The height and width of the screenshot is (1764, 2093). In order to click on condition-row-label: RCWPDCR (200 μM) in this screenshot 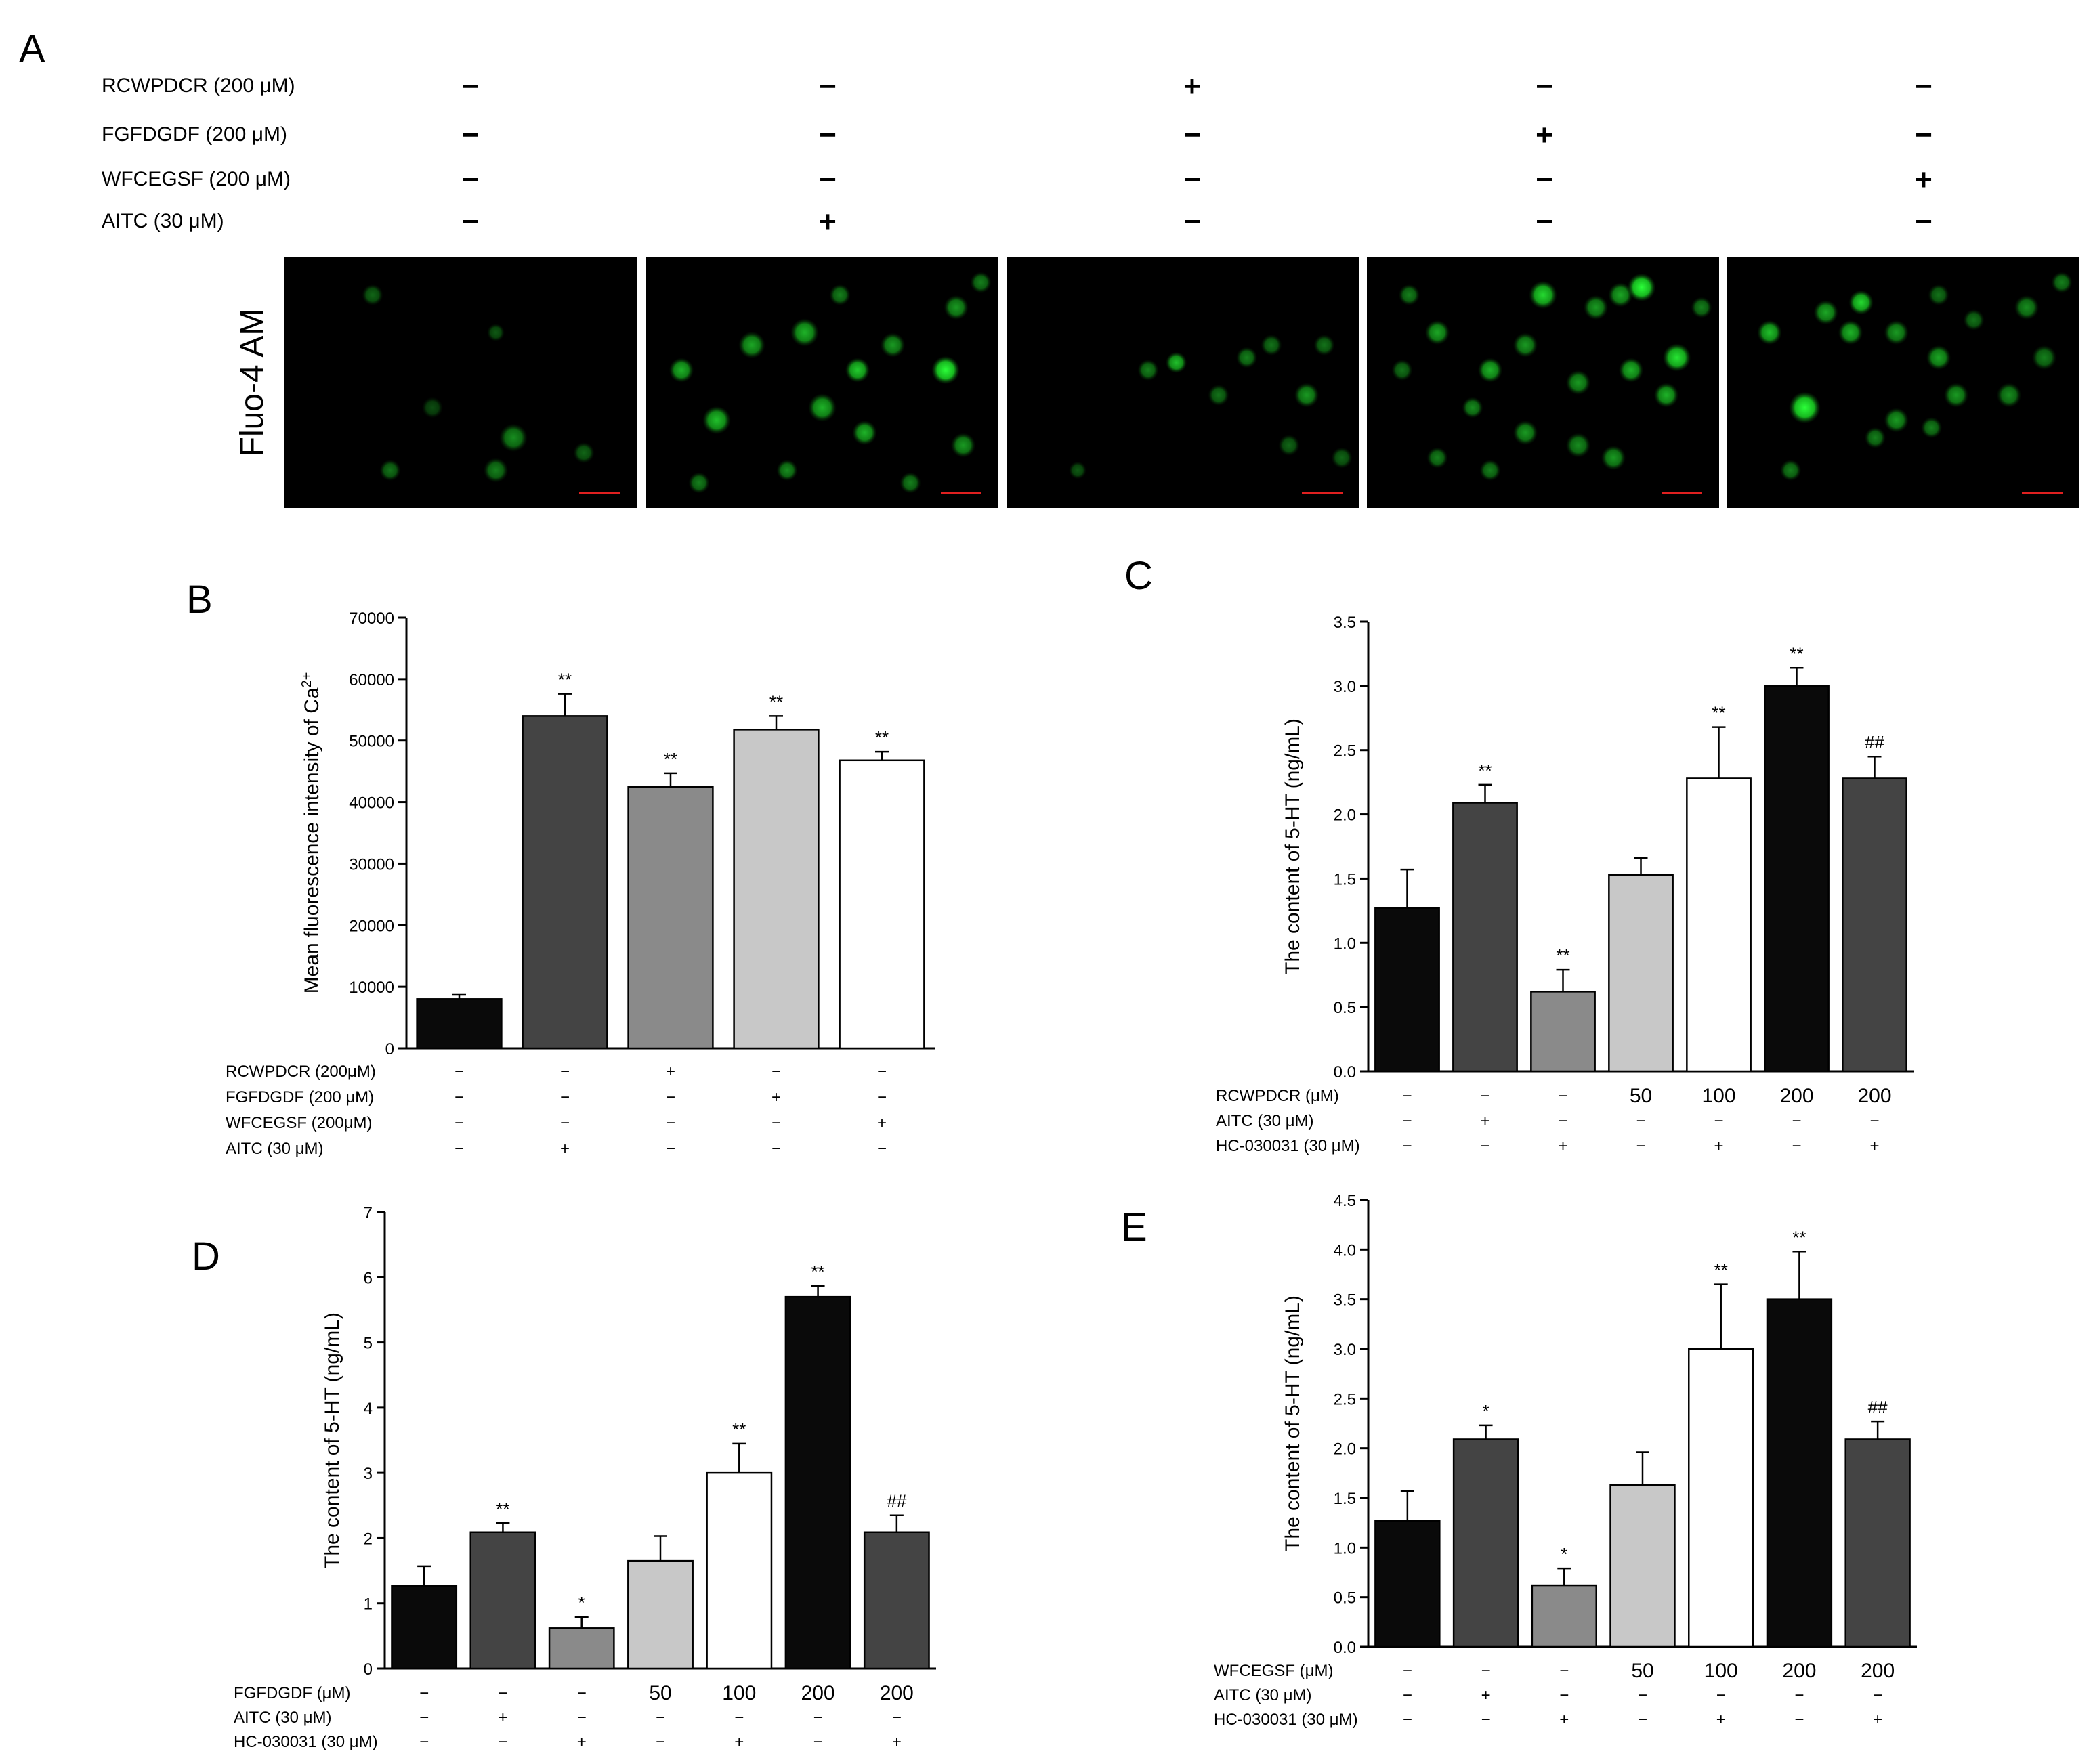, I will do `click(198, 85)`.